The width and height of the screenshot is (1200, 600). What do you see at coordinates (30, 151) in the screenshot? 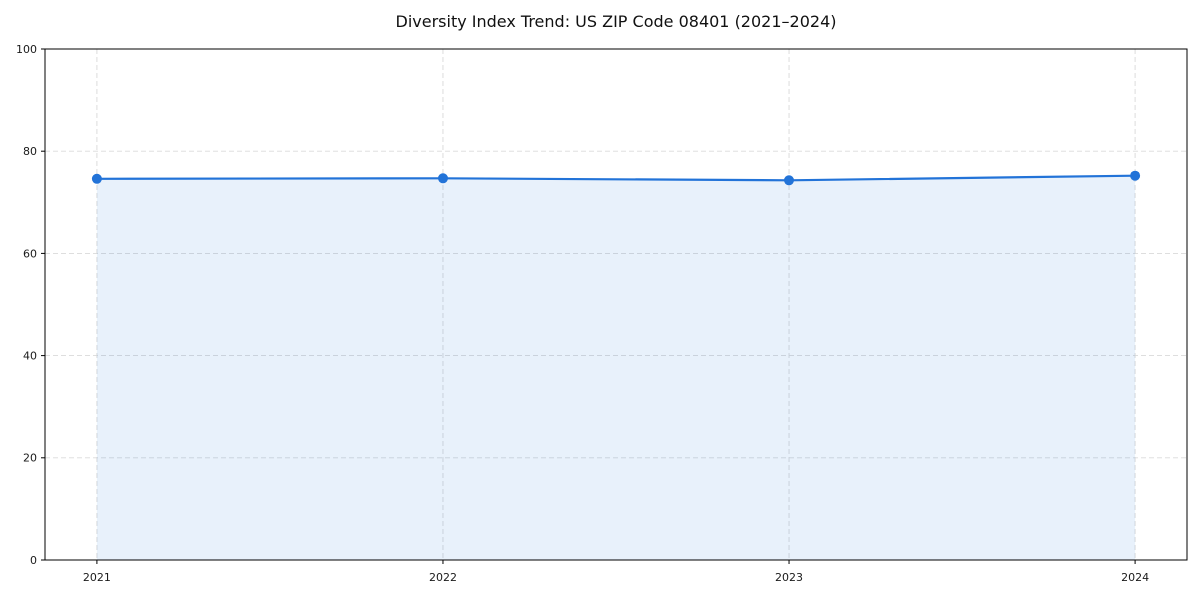
I see `y-tick-label: 80` at bounding box center [30, 151].